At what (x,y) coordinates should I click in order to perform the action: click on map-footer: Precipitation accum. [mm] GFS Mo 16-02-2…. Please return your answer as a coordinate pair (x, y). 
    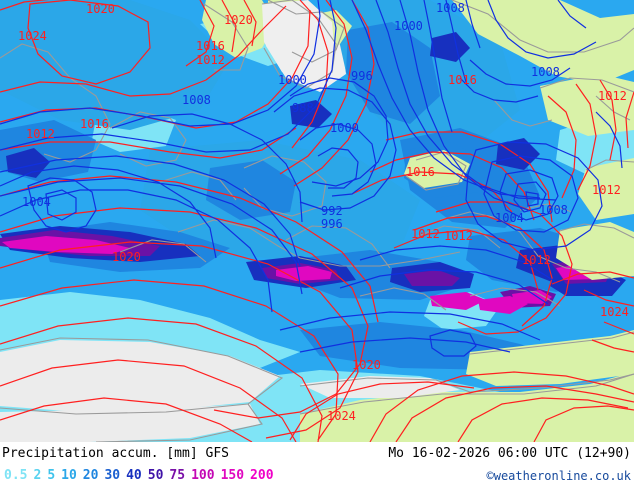
    Looking at the image, I should click on (317, 466).